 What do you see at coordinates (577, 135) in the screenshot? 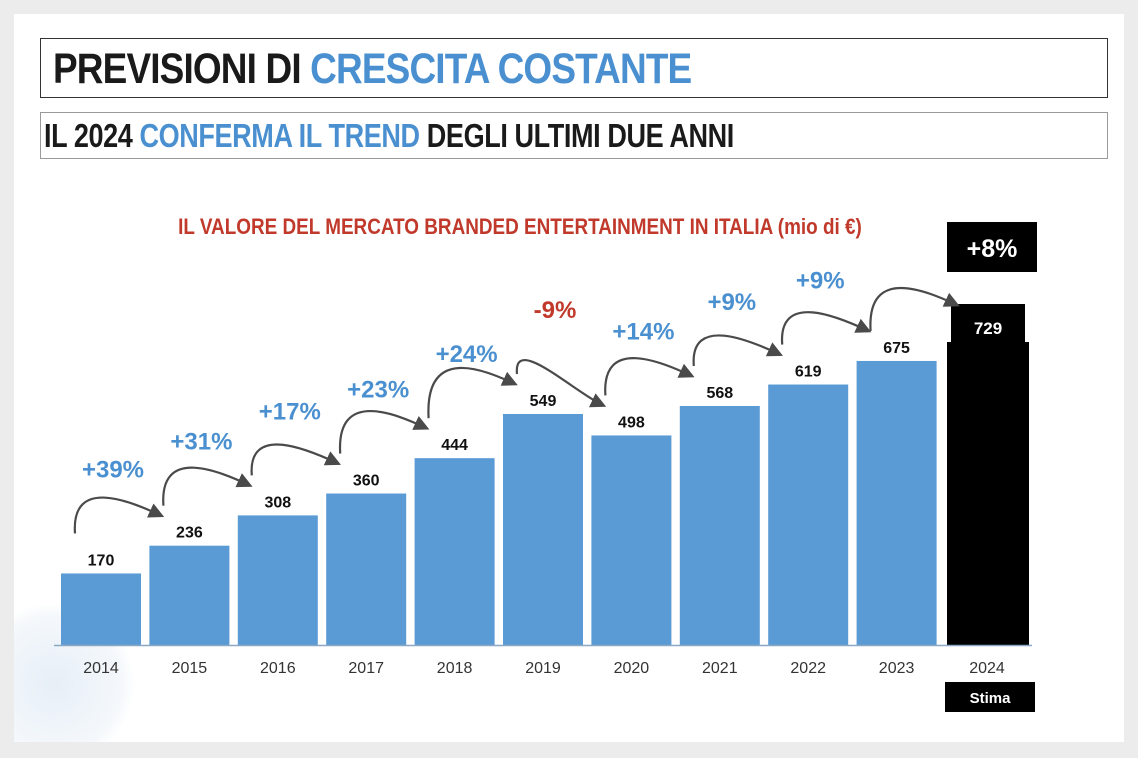
I see `subtitle-part-3: DEGLI ULTIMI DUE ANNI` at bounding box center [577, 135].